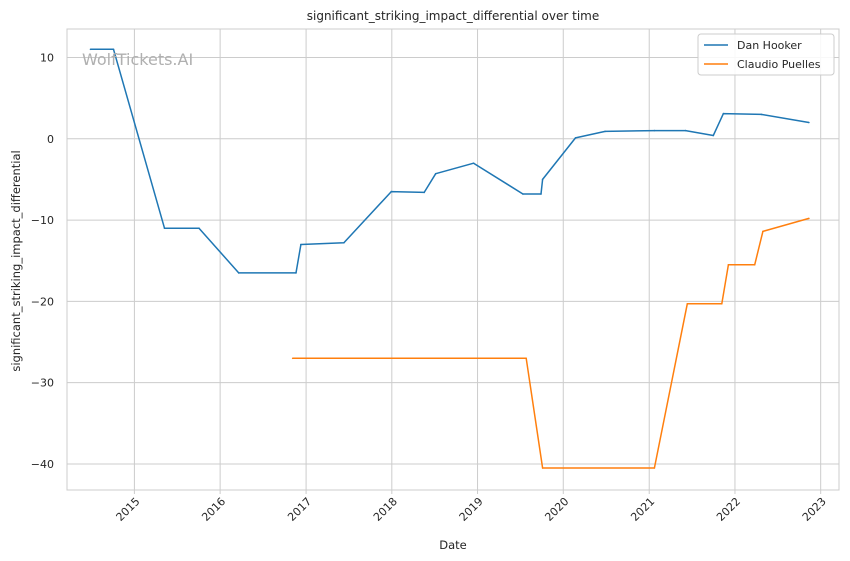 This screenshot has width=850, height=561. Describe the element at coordinates (16, 260) in the screenshot. I see `y-axis-title: significant_striking_impact_differential` at that location.